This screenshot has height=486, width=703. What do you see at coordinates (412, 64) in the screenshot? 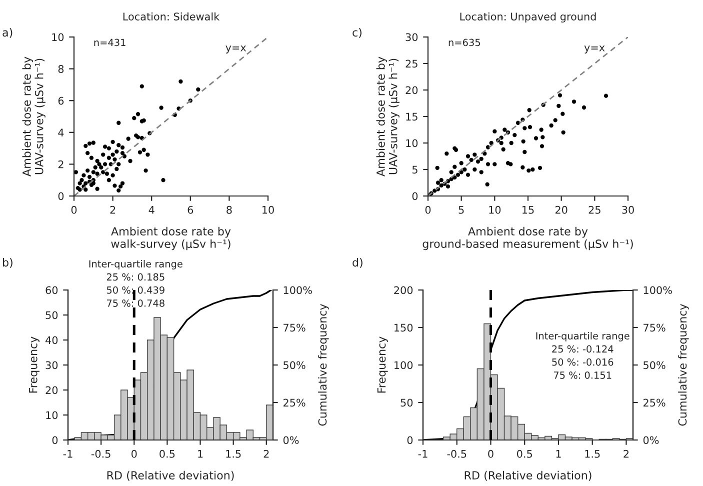
I see `y-tick-label: 25` at bounding box center [412, 64].